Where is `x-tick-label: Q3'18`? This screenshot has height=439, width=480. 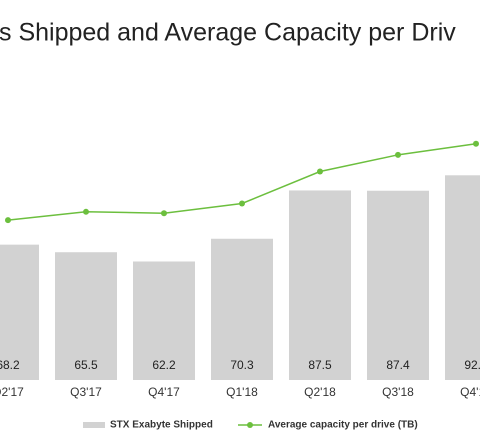
x-tick-label: Q3'18 is located at coordinates (398, 392).